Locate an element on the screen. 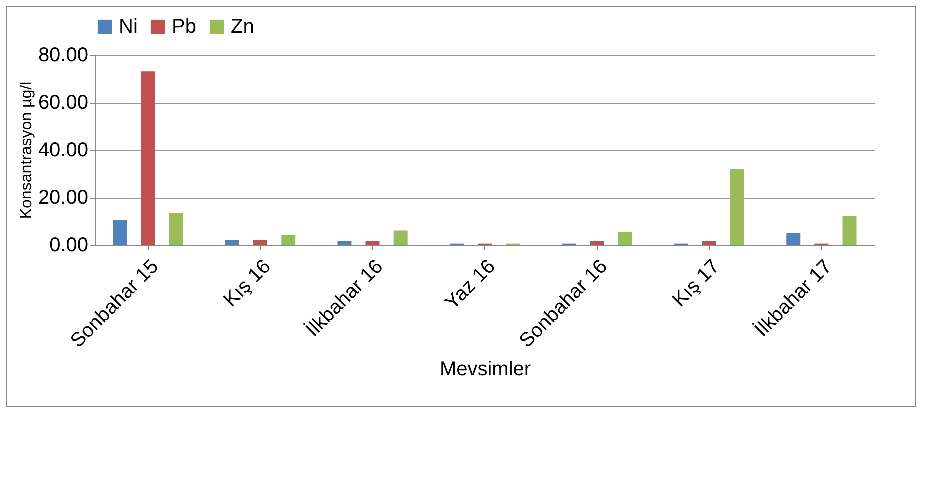 The width and height of the screenshot is (926, 481). y-axis-title: Konsantrasyon µg/l is located at coordinates (27, 151).